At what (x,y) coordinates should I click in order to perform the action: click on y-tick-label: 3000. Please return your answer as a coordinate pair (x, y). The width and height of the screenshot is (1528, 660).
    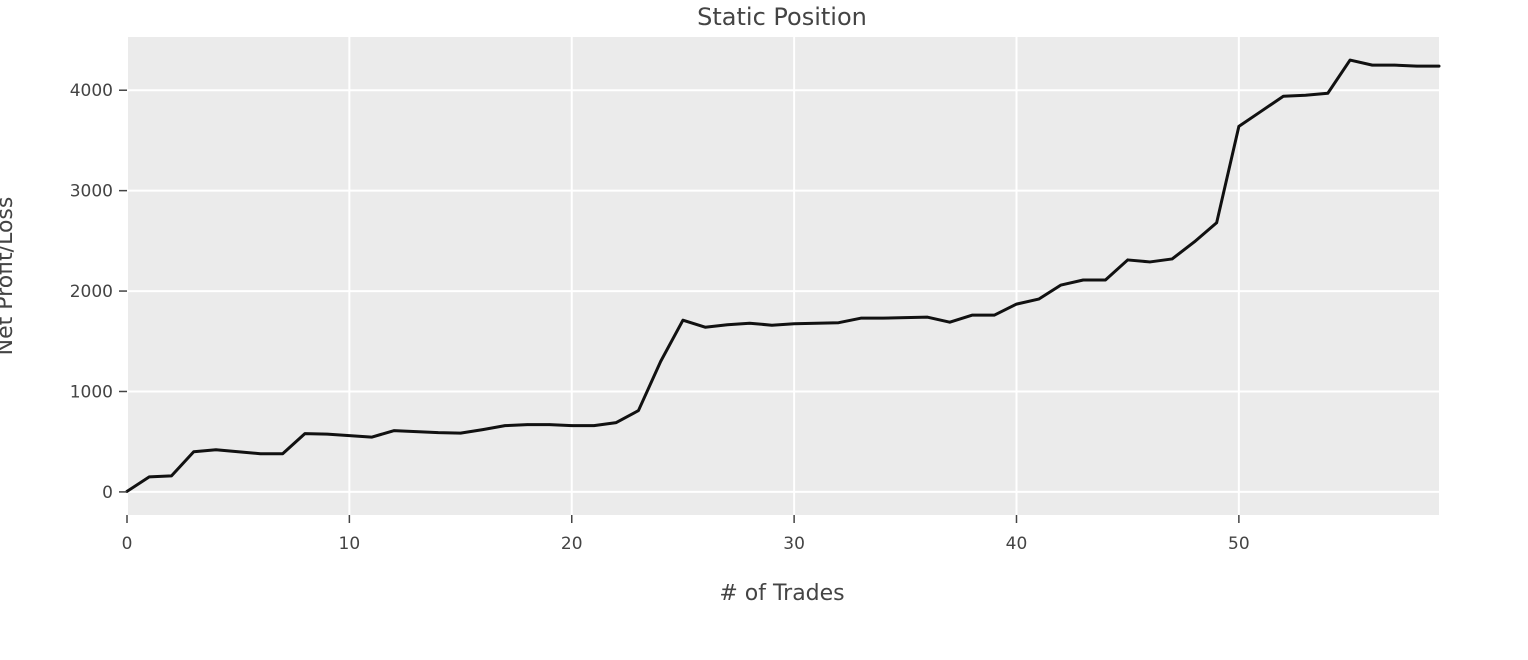
    Looking at the image, I should click on (91, 192).